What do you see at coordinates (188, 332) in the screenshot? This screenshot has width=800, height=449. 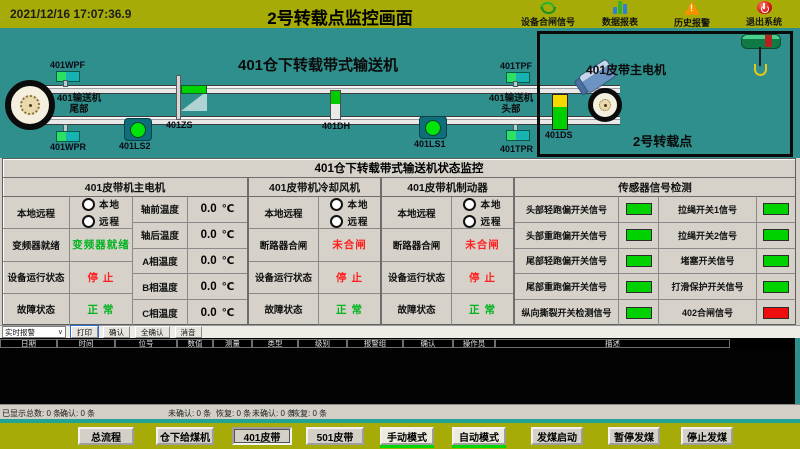 I see `mute-button: 消音` at bounding box center [188, 332].